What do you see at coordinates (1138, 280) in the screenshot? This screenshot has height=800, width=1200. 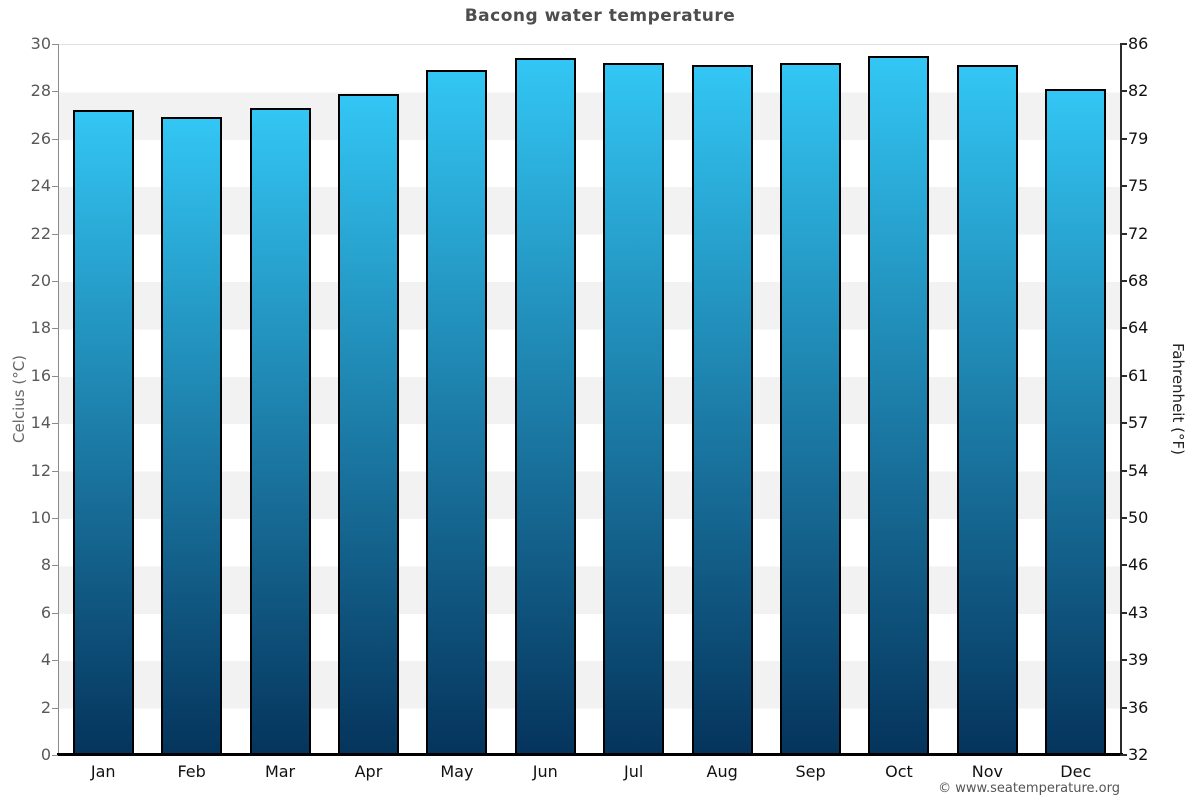 I see `y-tick-fahrenheit-68: 68` at bounding box center [1138, 280].